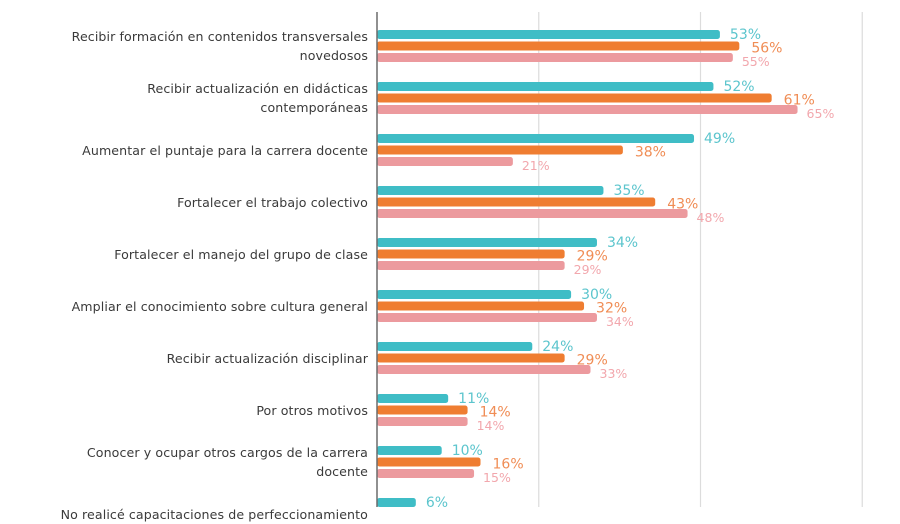 The image size is (900, 524). Describe the element at coordinates (711, 217) in the screenshot. I see `value-label-series-pink-3: 48%` at that location.